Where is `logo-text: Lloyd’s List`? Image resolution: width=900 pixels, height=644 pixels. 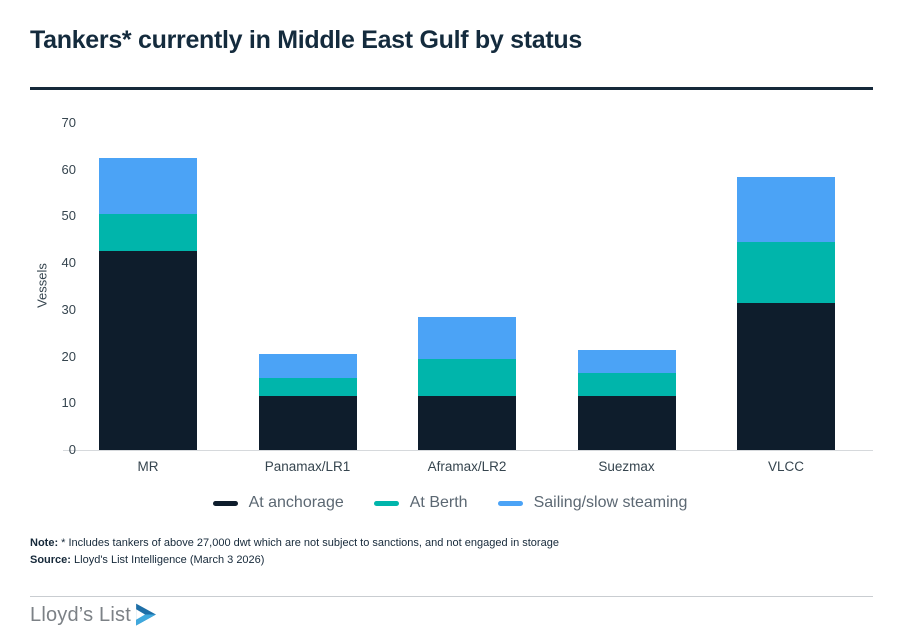
logo-text: Lloyd’s List is located at coordinates (80, 615).